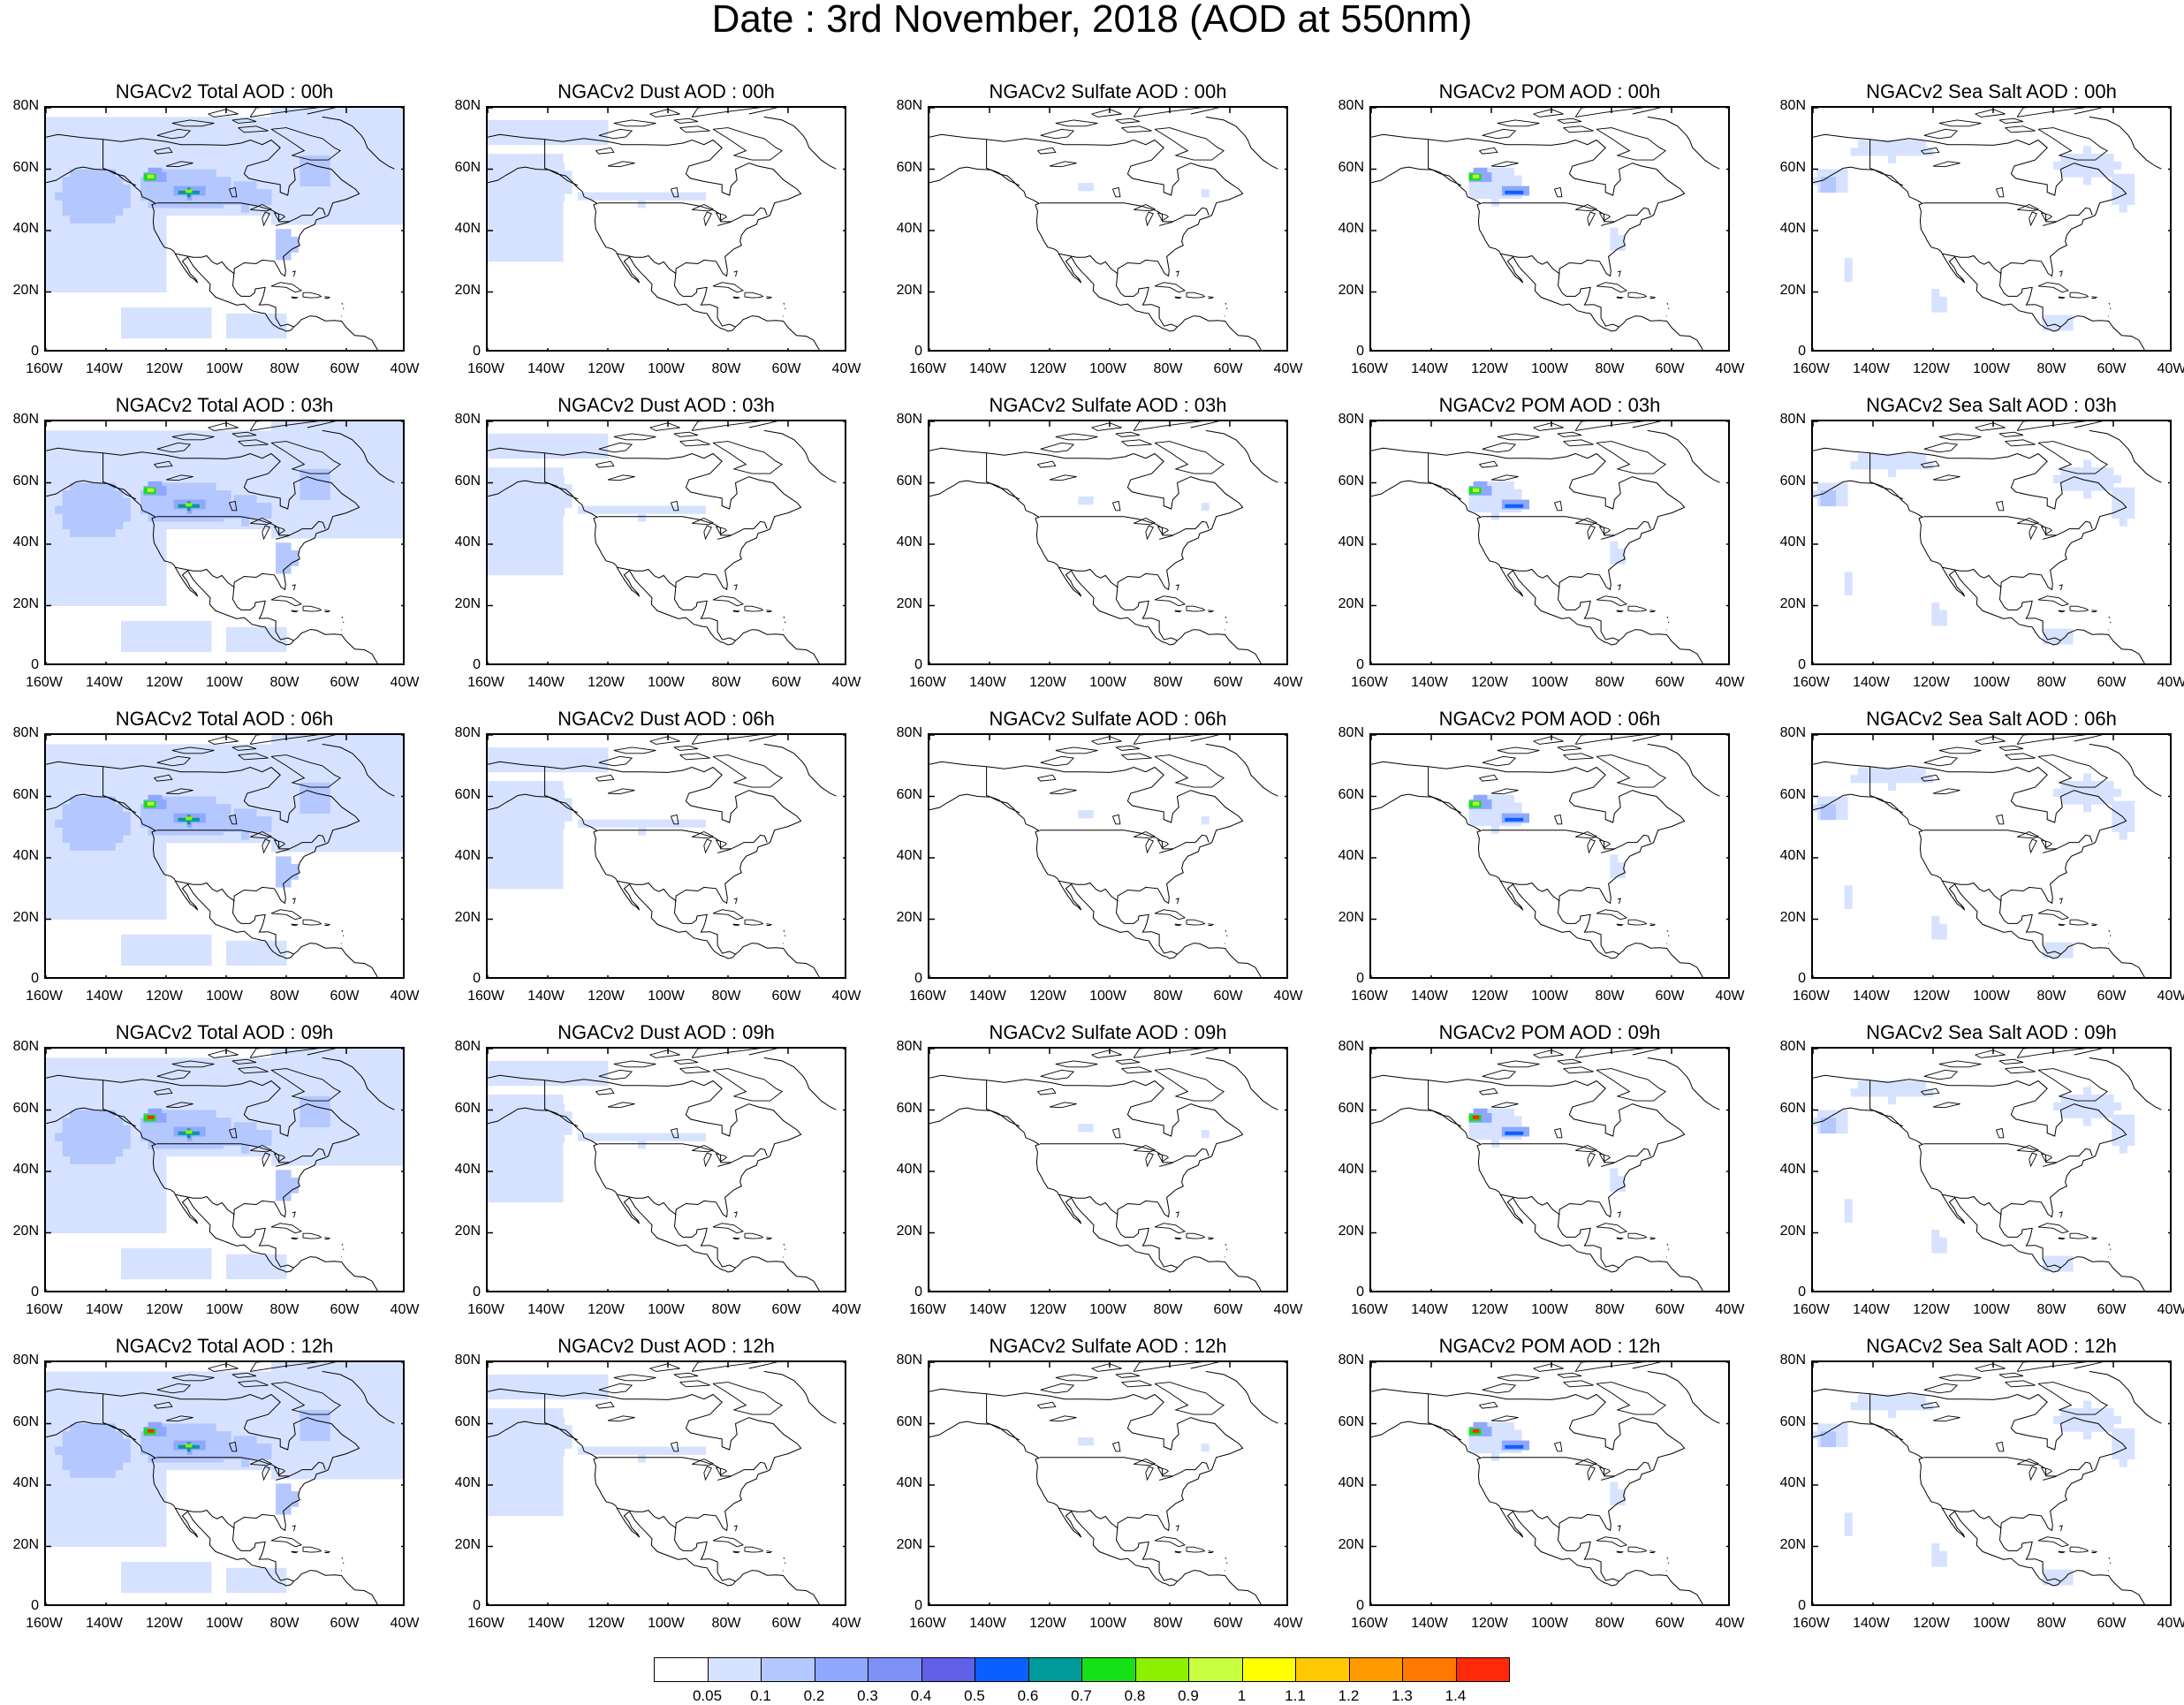 This screenshot has height=1705, width=2184. What do you see at coordinates (1992, 1483) in the screenshot?
I see `aod-map-panel` at bounding box center [1992, 1483].